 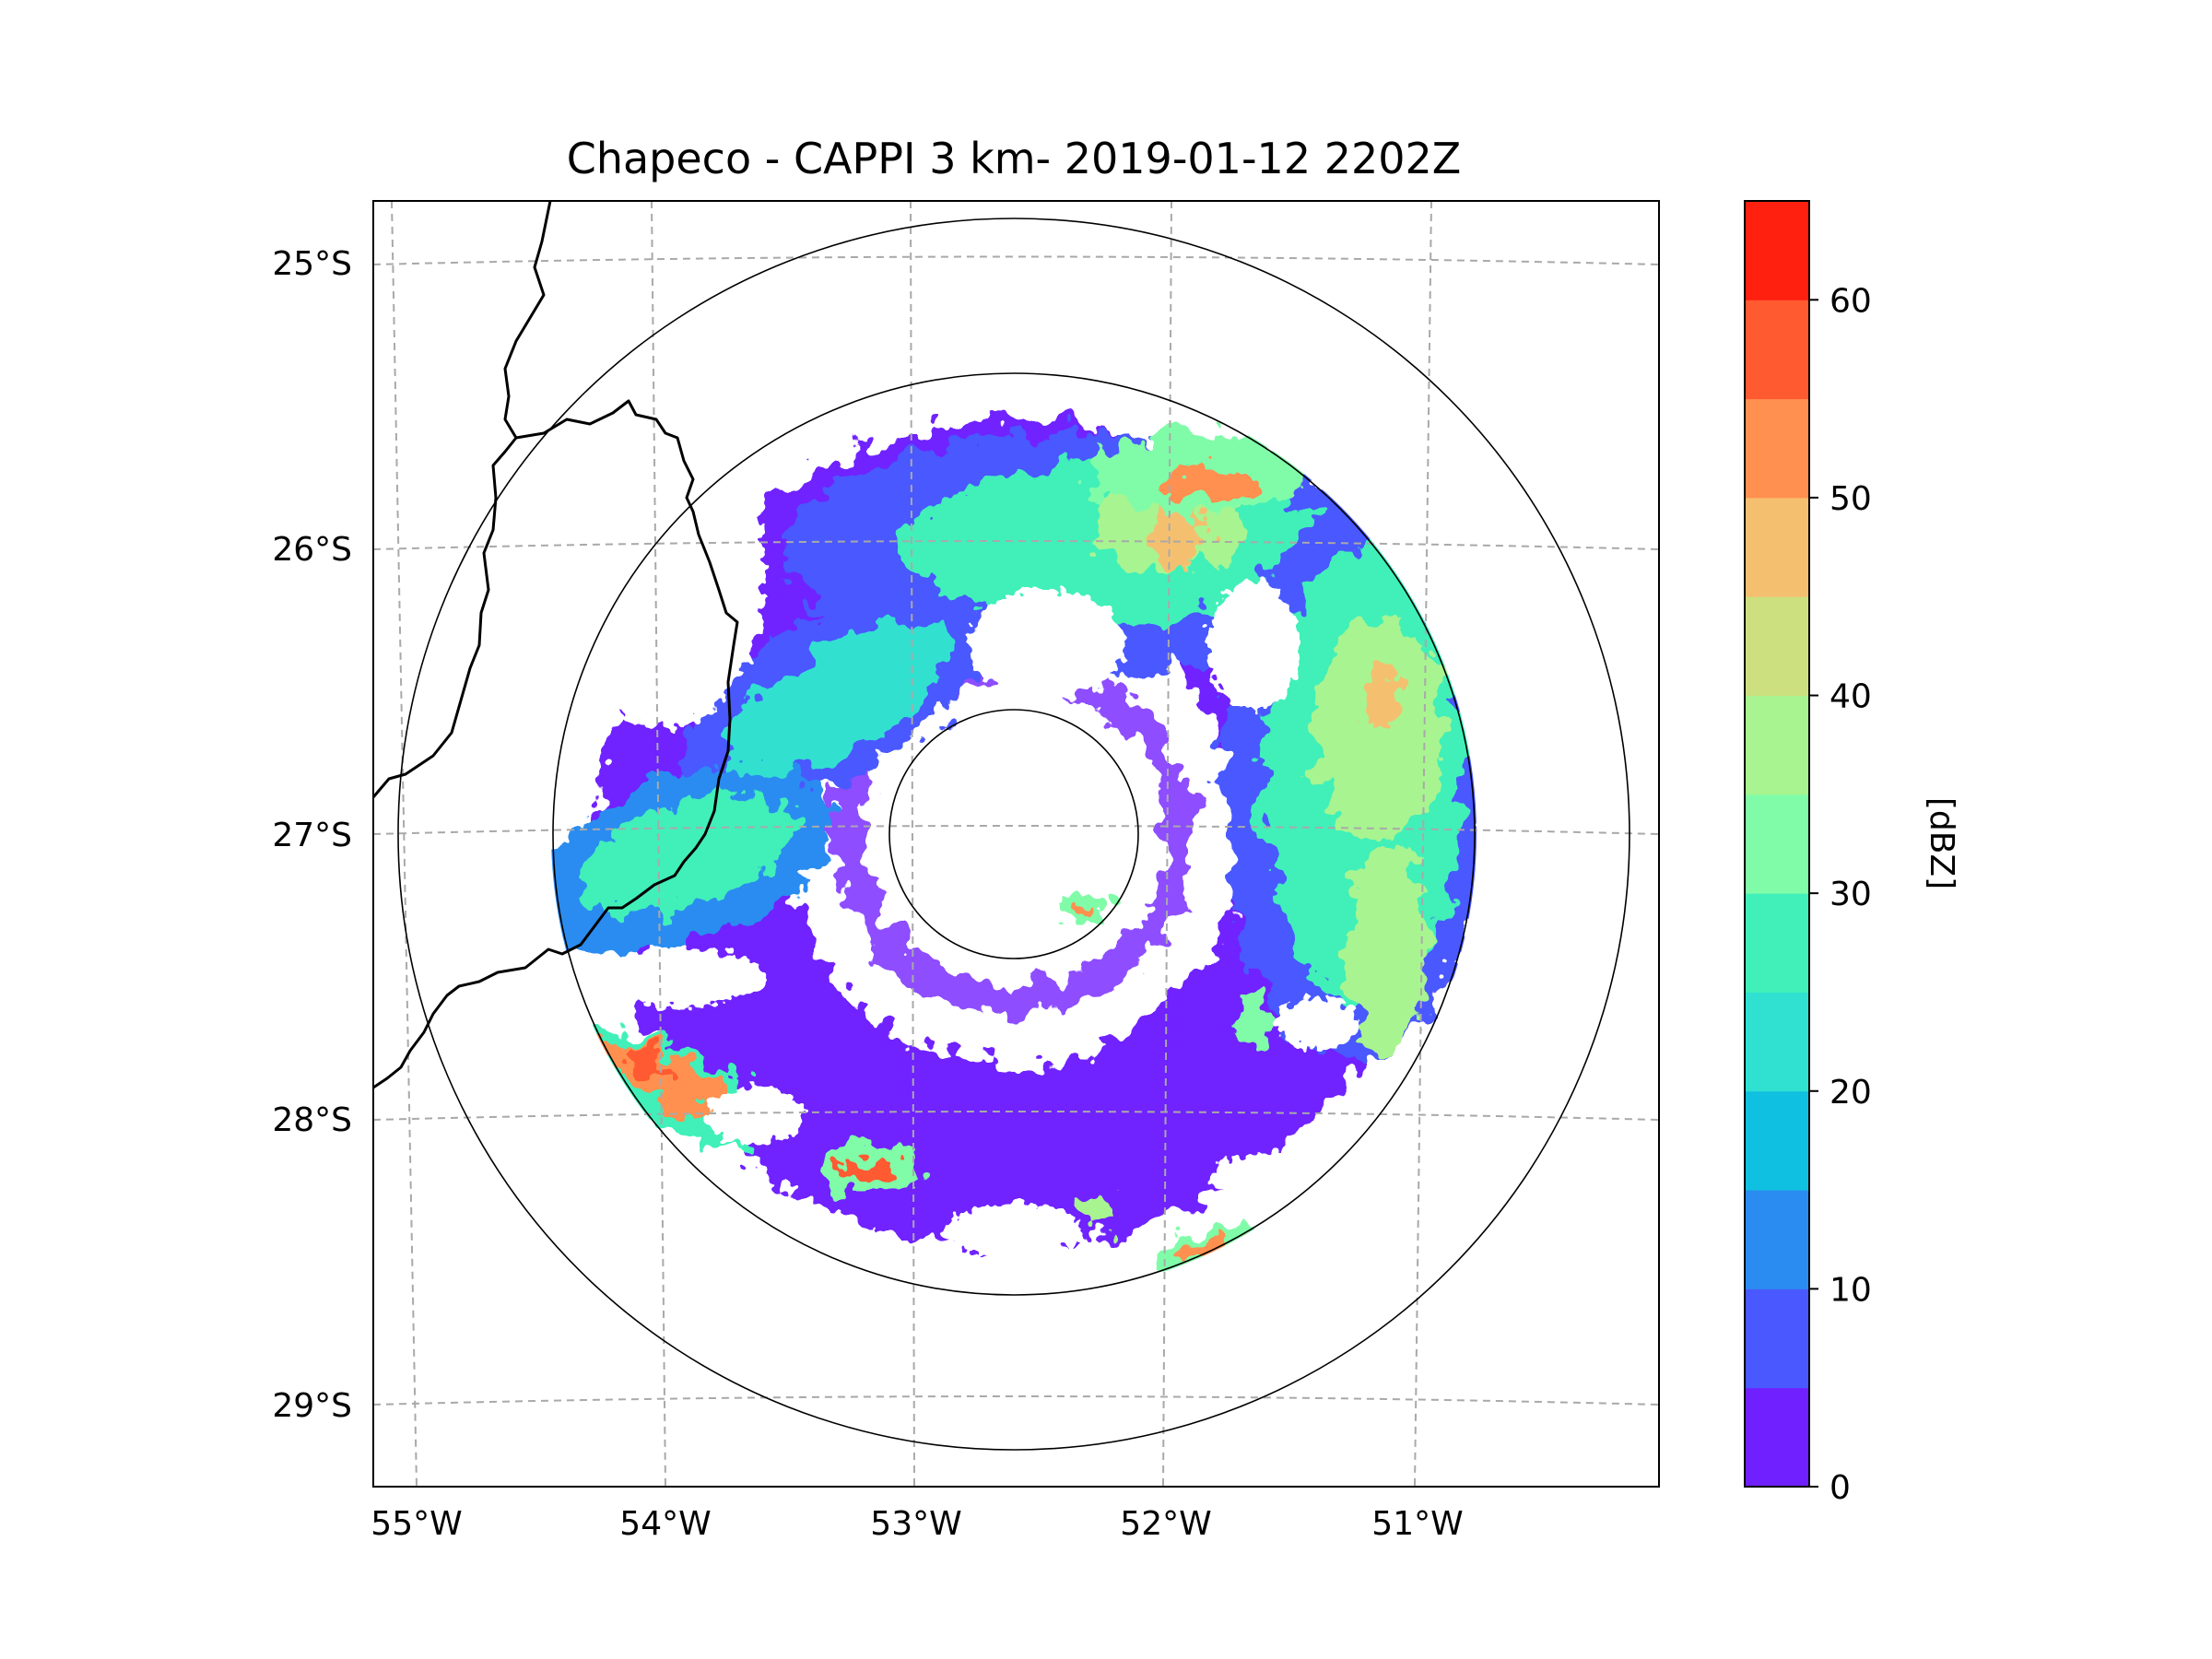 I want to click on lat-tick-labels: 25°S 26°S 27°S 28°S 29°S, so click(x=312, y=835).